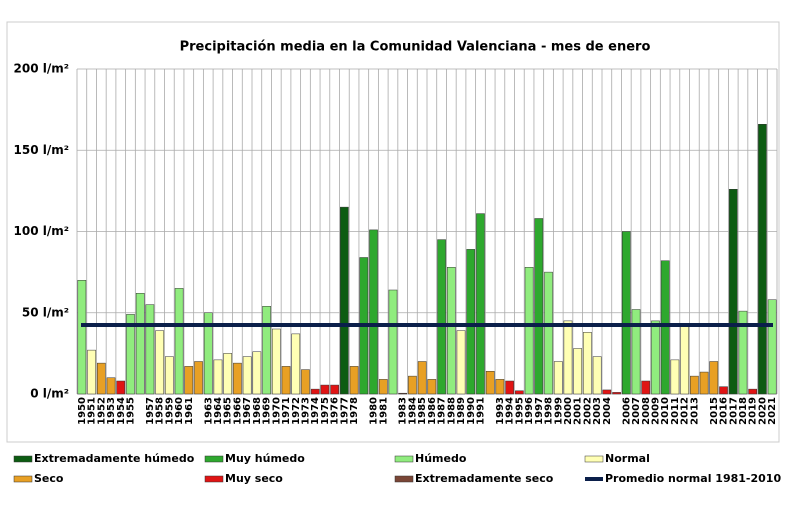  What do you see at coordinates (354, 411) in the screenshot?
I see `x-tick-label: 1978` at bounding box center [354, 411].